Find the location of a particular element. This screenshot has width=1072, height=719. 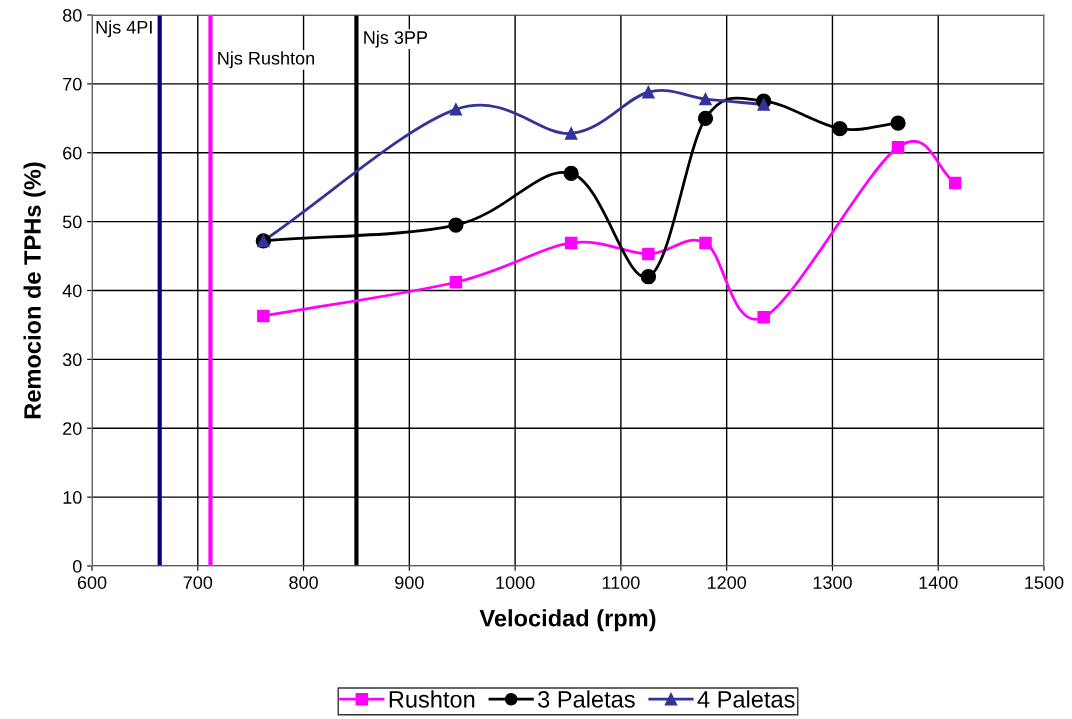

x-tick-label: 1500 is located at coordinates (1044, 582).